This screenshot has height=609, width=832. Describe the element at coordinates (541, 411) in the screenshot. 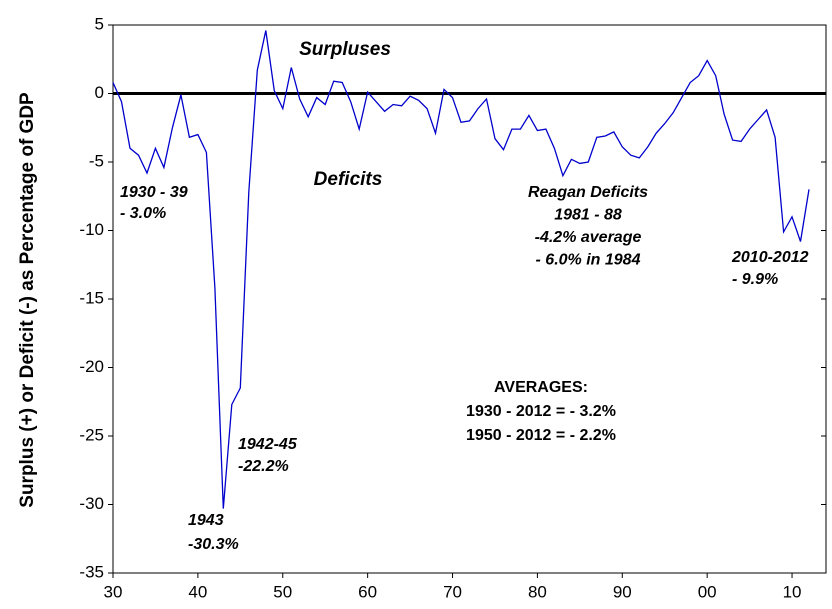

I see `annotation: 1930 - 2012 = - 3.2%` at that location.